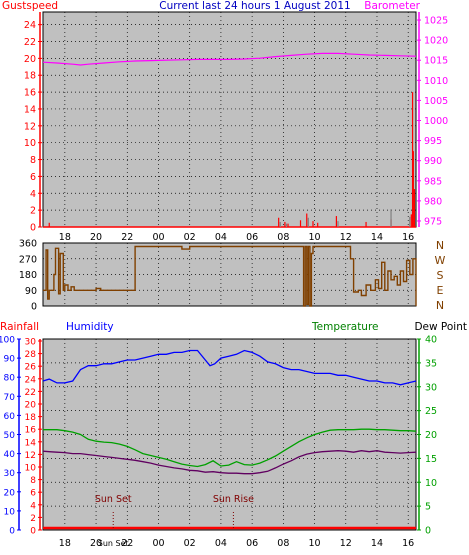  Describe the element at coordinates (30, 393) in the screenshot. I see `rainfall-tick-label: 22` at that location.